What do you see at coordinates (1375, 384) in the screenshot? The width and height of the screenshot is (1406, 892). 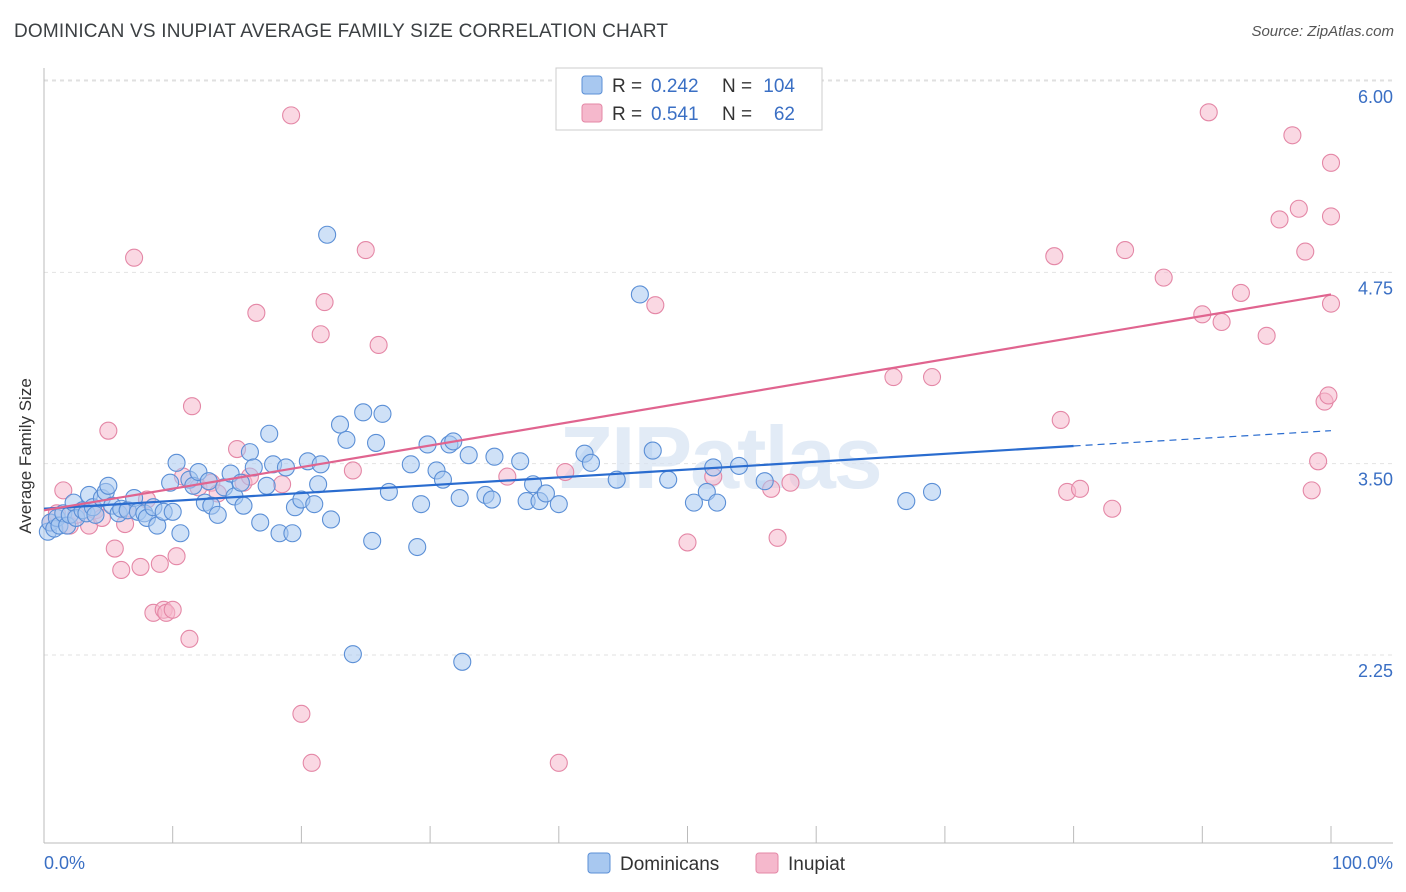 I see `y-tick-labels: 6.00 4.75 3.50 2.25` at bounding box center [1375, 384].